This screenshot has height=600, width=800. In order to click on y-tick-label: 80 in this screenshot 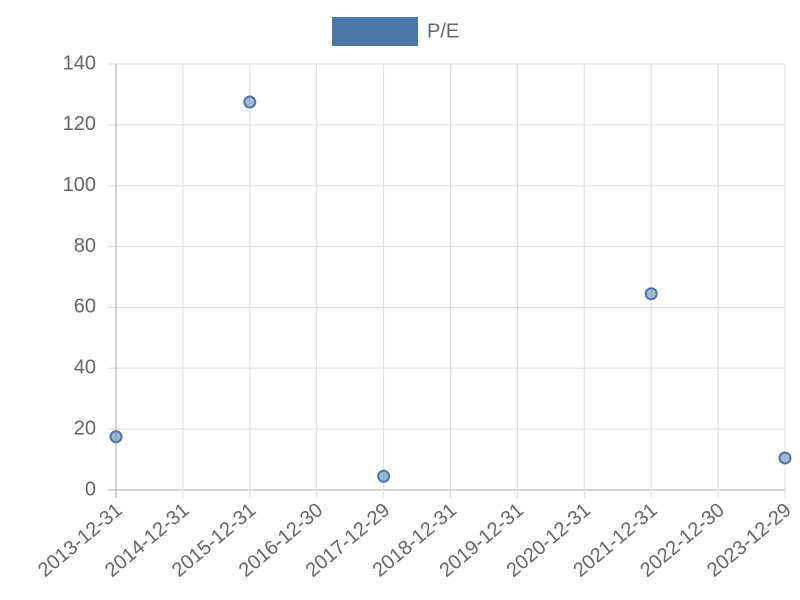, I will do `click(85, 246)`.